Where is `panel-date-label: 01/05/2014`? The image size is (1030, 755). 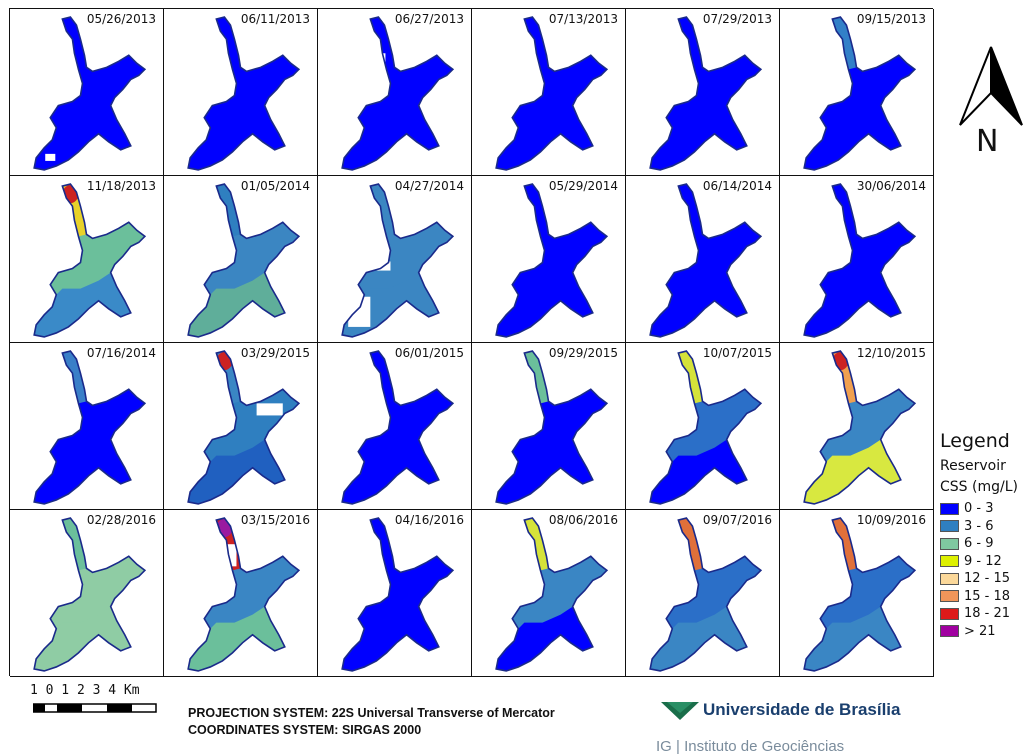 panel-date-label: 01/05/2014 is located at coordinates (275, 186).